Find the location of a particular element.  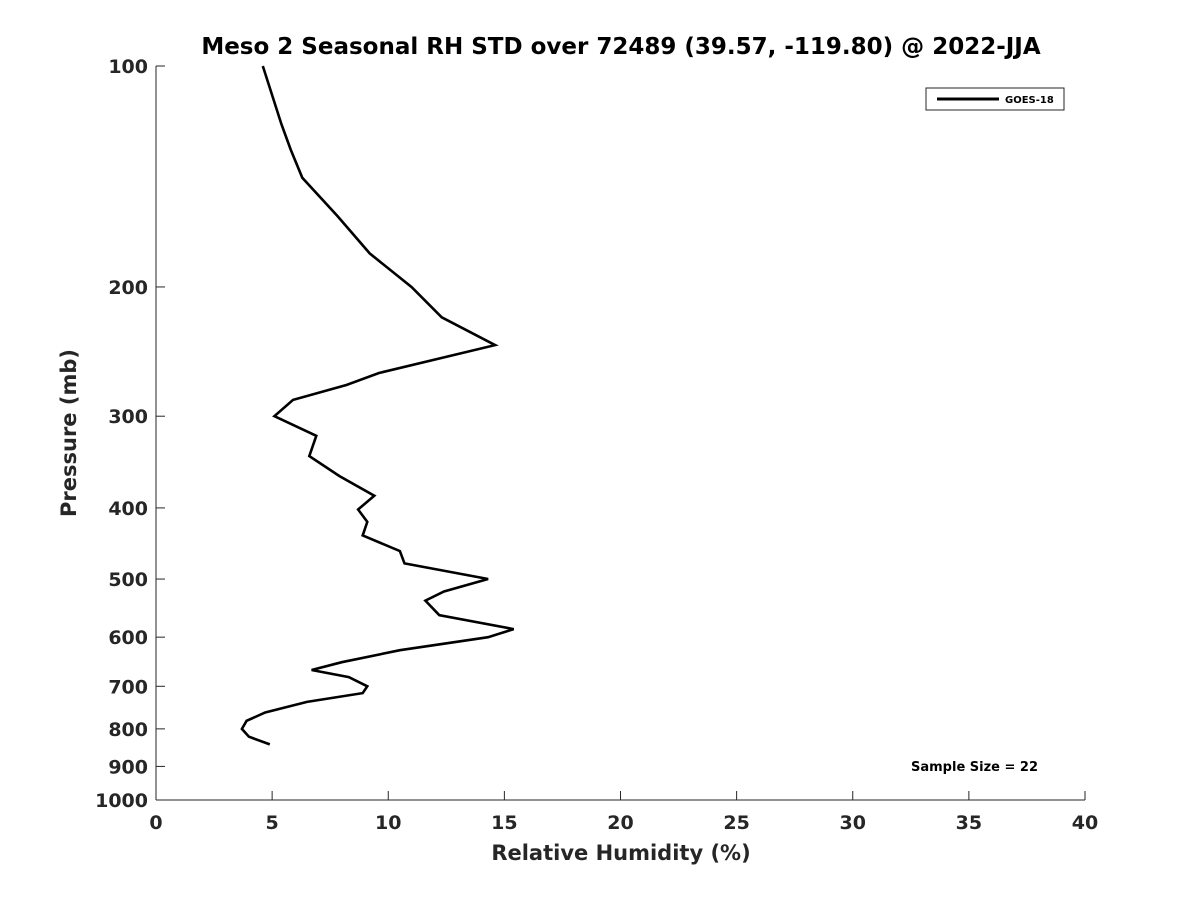

y-tick-label: 800 is located at coordinates (128, 730).